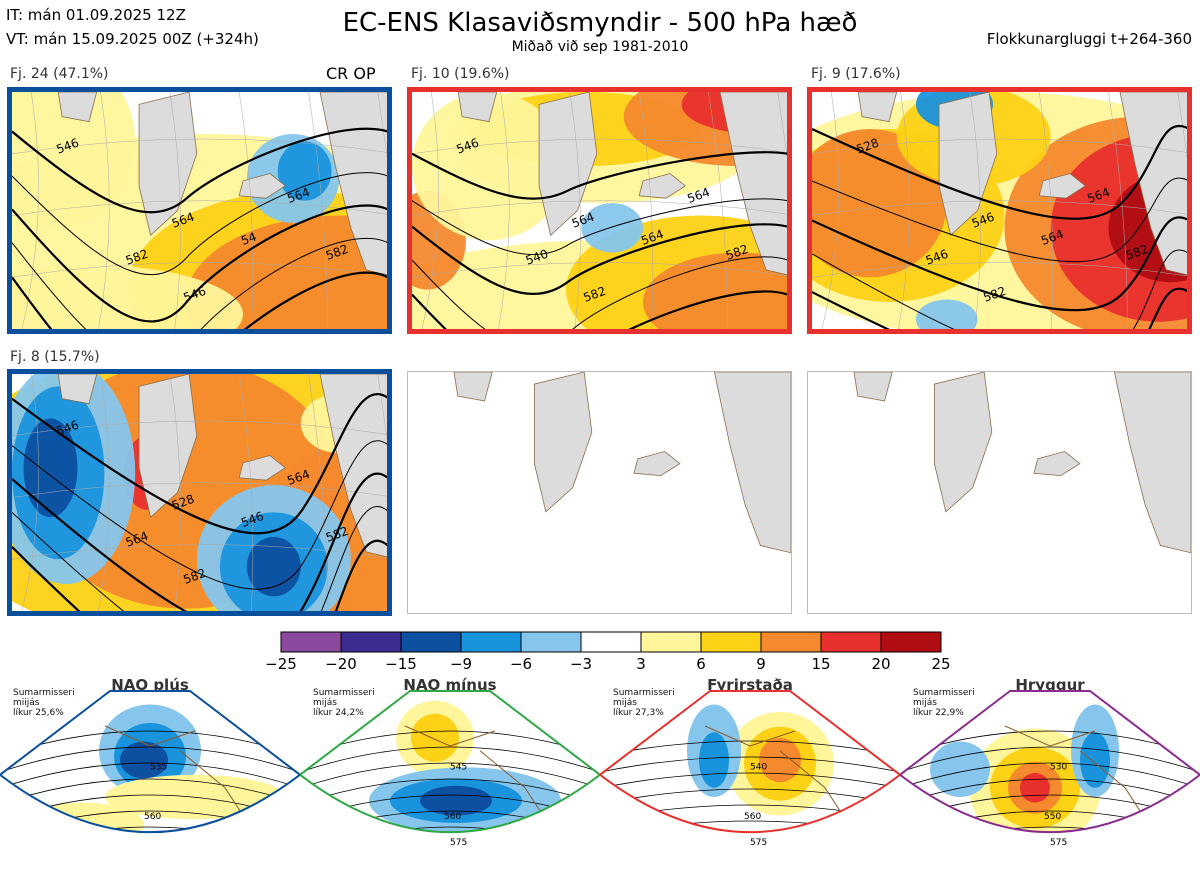 This screenshot has height=871, width=1200. What do you see at coordinates (450, 685) in the screenshot?
I see `regime-name: NAO mínus` at bounding box center [450, 685].